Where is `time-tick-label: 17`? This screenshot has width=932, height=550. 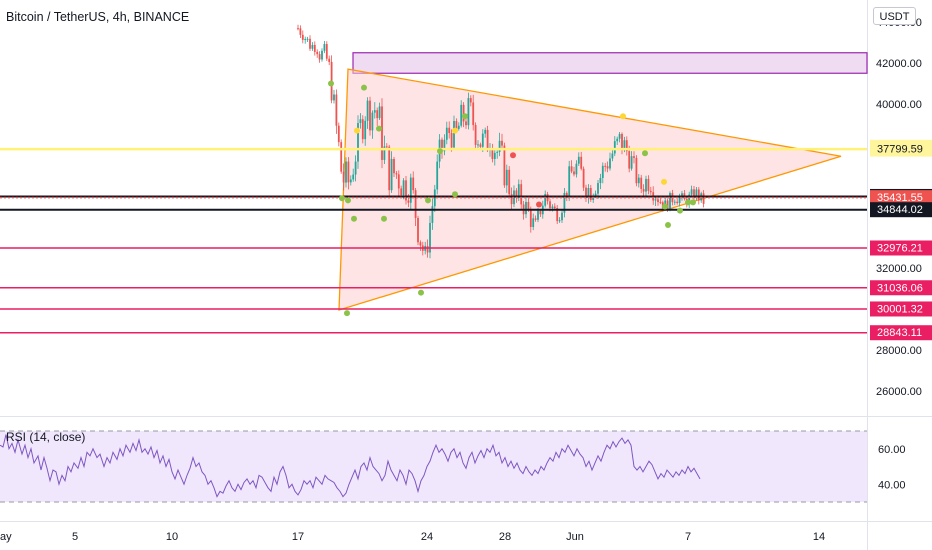
time-tick-label: 17 is located at coordinates (298, 537).